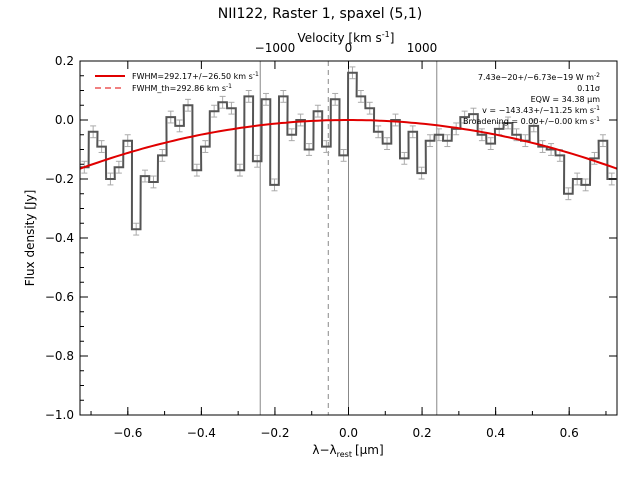  I want to click on x-tick-label-0: −0.6, so click(127, 433).